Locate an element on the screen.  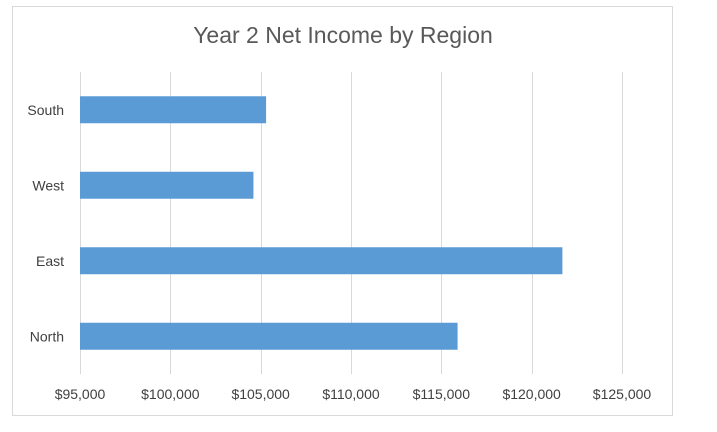
x-tick-label: $100,000 is located at coordinates (170, 394).